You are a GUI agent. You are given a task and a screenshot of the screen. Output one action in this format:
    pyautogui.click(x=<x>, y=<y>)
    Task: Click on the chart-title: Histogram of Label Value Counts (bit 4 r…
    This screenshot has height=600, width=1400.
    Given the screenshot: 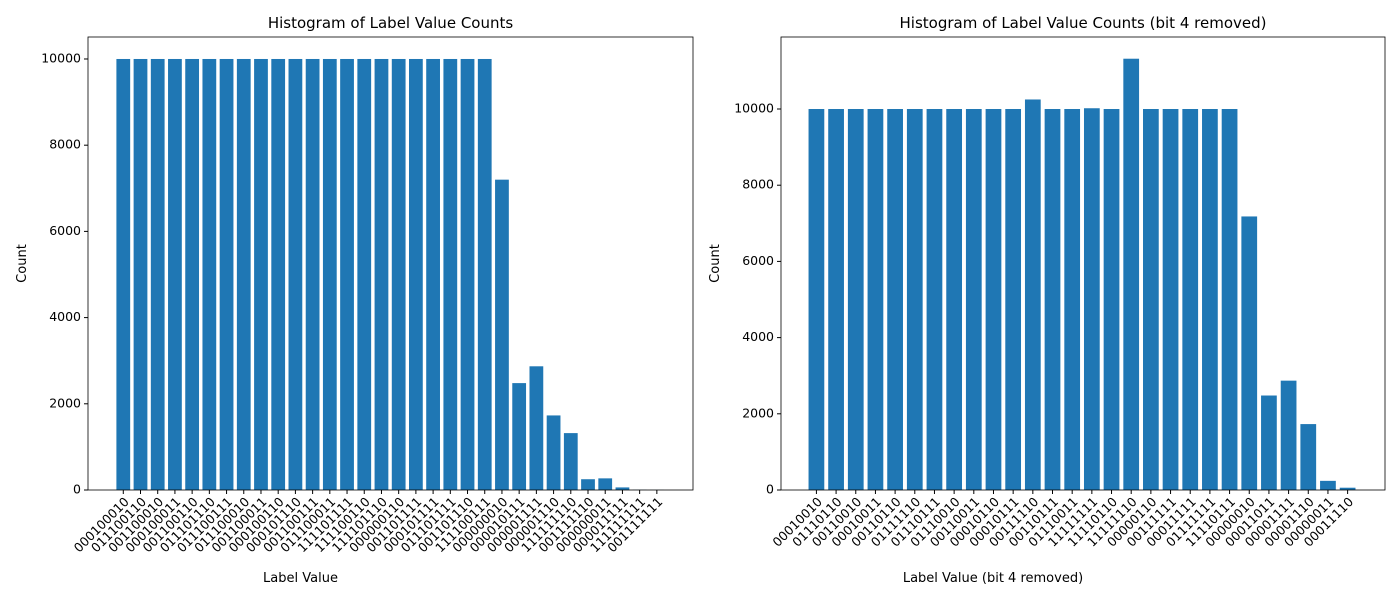 What is the action you would take?
    pyautogui.click(x=1083, y=23)
    